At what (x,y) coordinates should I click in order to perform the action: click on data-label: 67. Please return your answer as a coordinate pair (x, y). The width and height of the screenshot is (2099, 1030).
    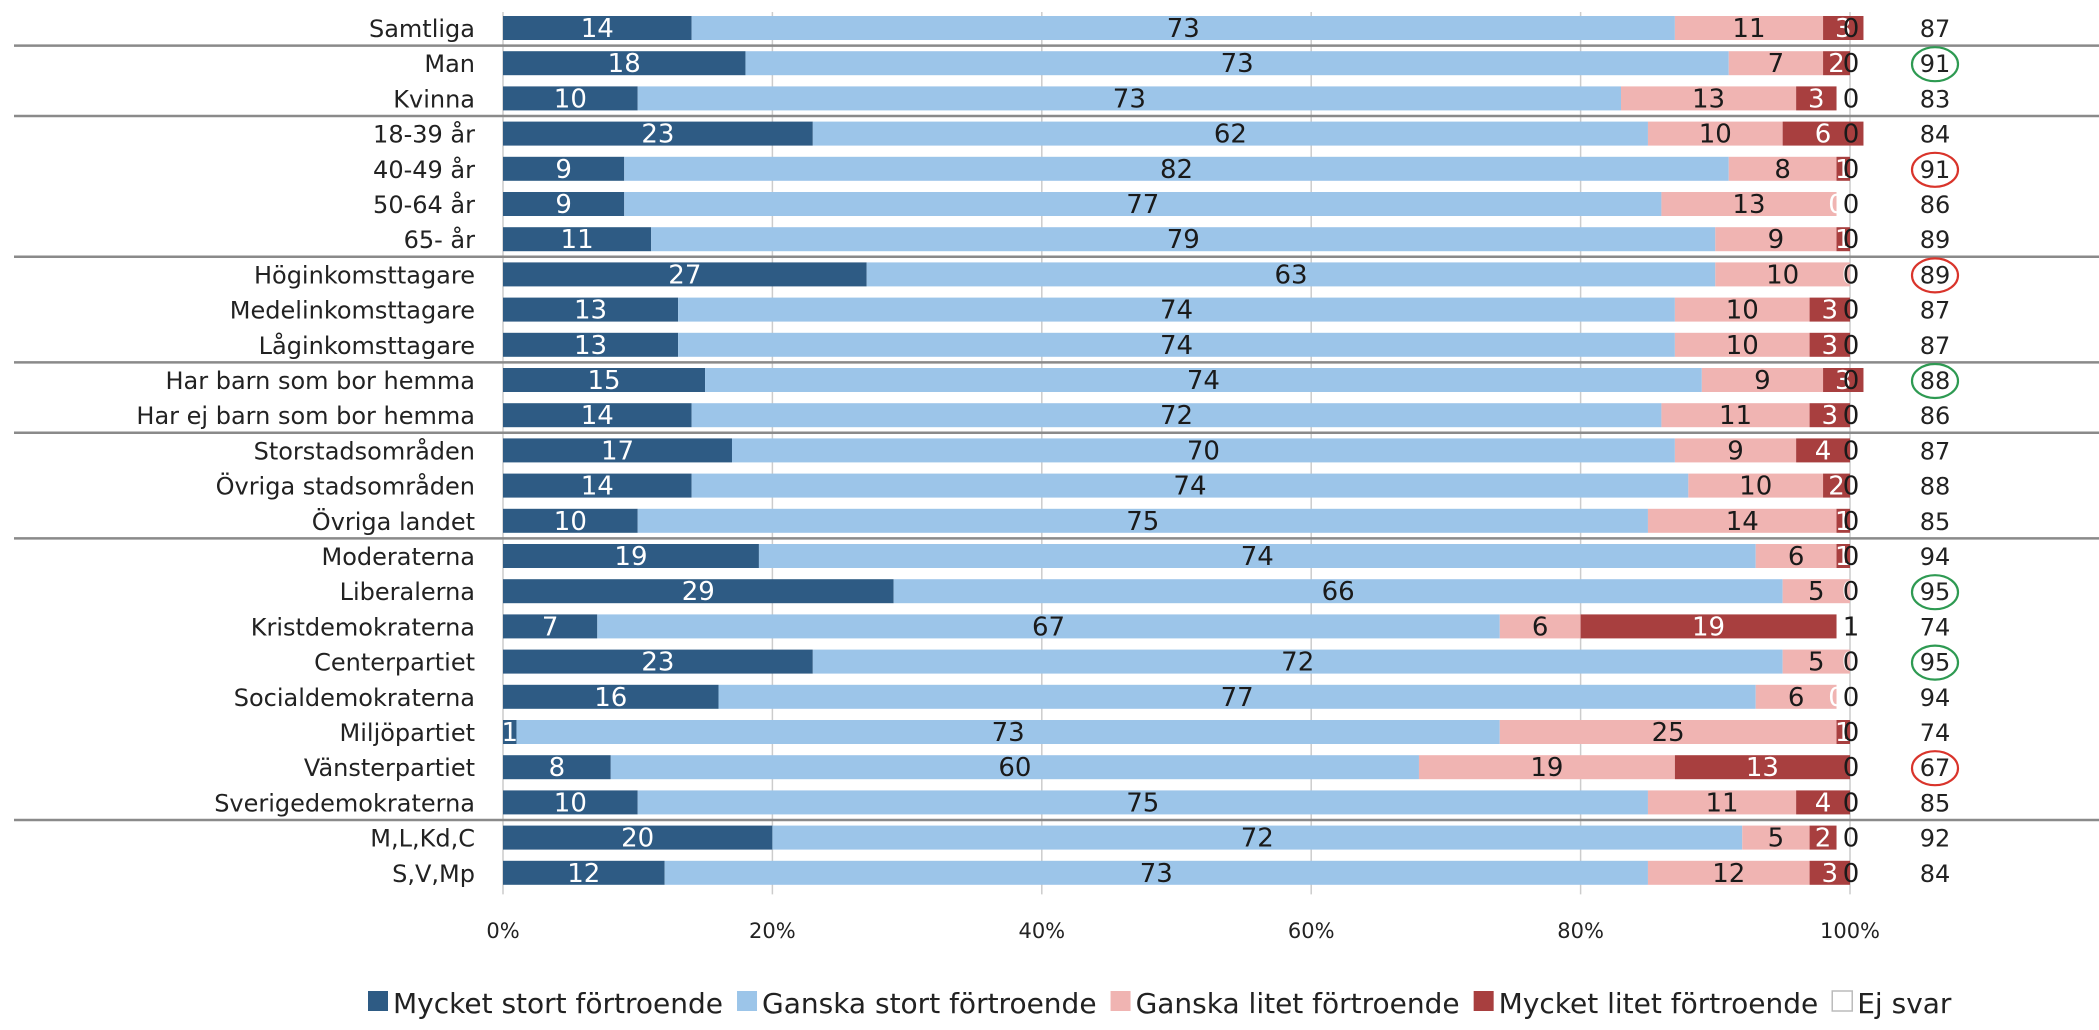
    Looking at the image, I should click on (1048, 627).